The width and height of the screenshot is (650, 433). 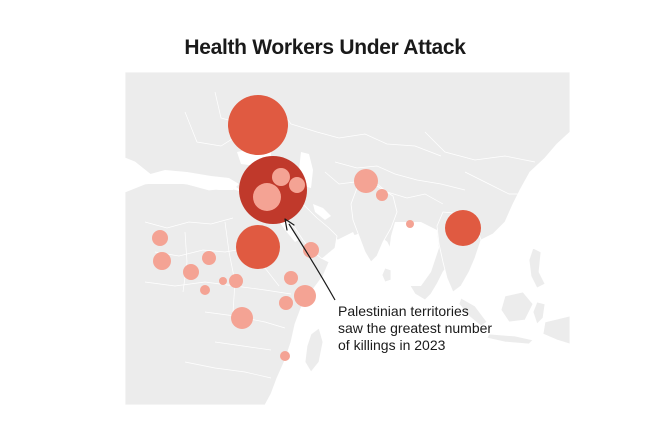 I want to click on marker-syria, so click(x=297, y=185).